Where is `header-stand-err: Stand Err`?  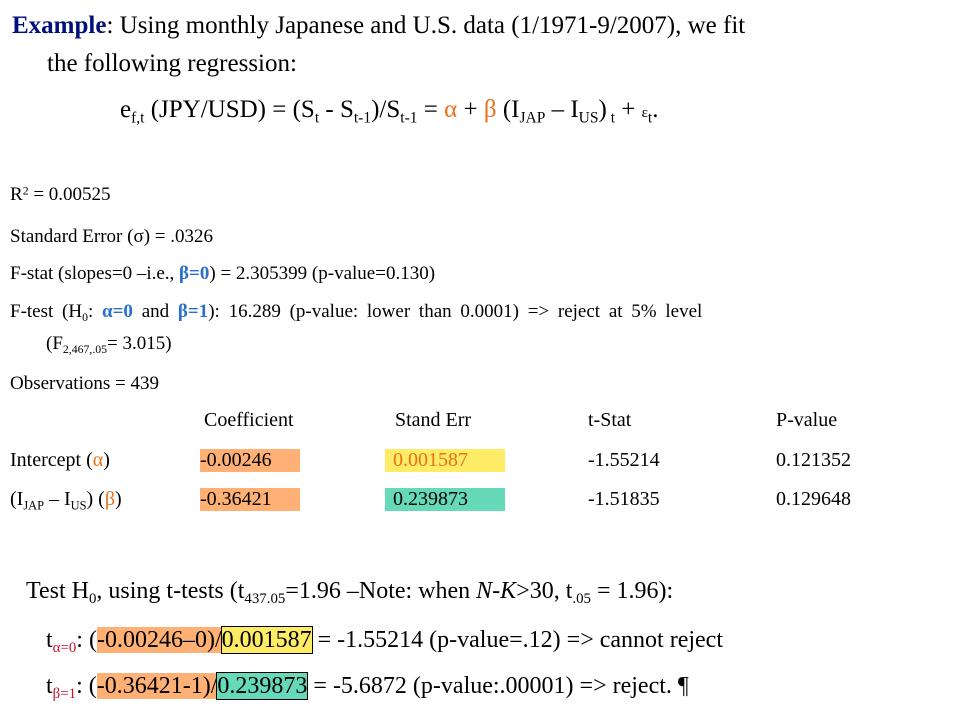 header-stand-err: Stand Err is located at coordinates (433, 420).